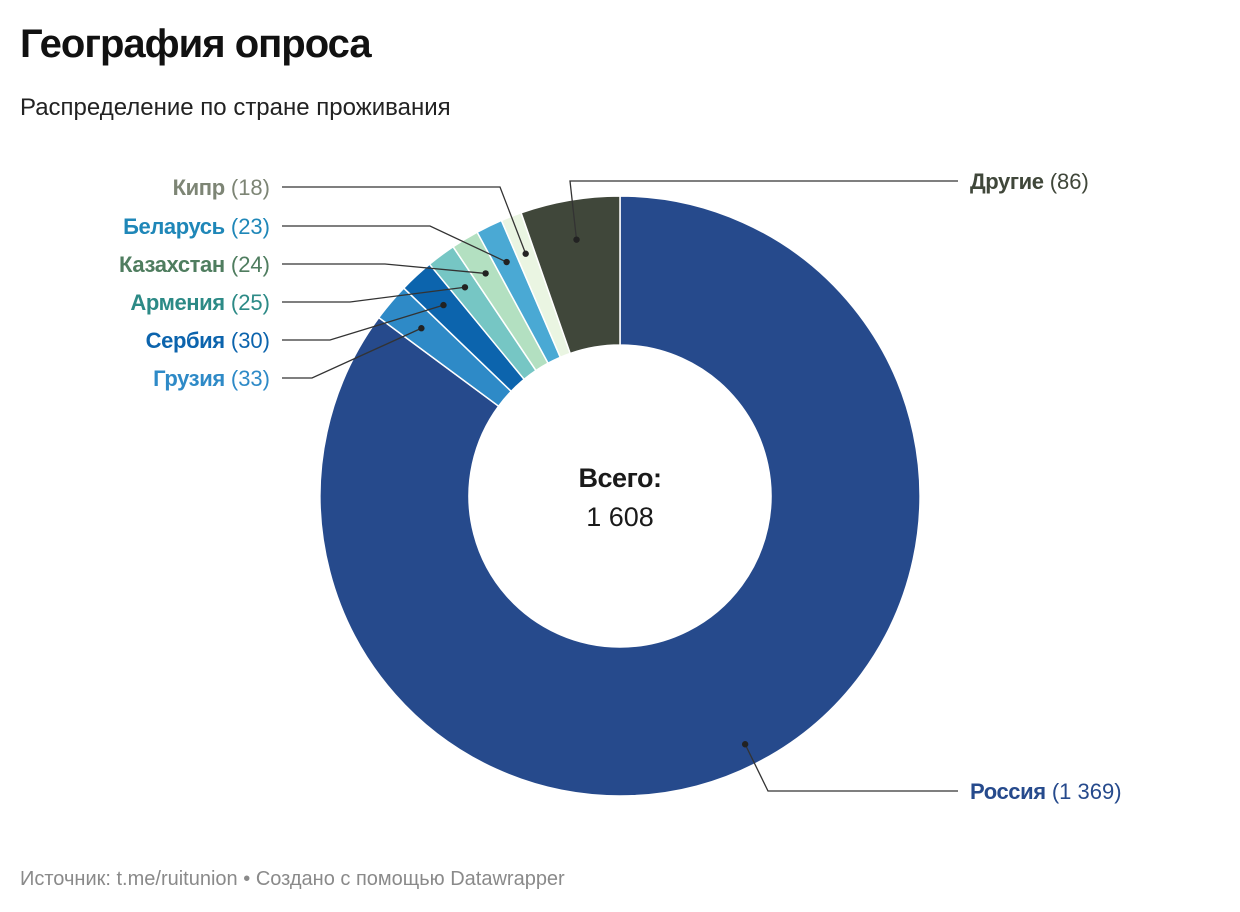 This screenshot has width=1240, height=912. What do you see at coordinates (745, 744) in the screenshot?
I see `leader-dot-россия` at bounding box center [745, 744].